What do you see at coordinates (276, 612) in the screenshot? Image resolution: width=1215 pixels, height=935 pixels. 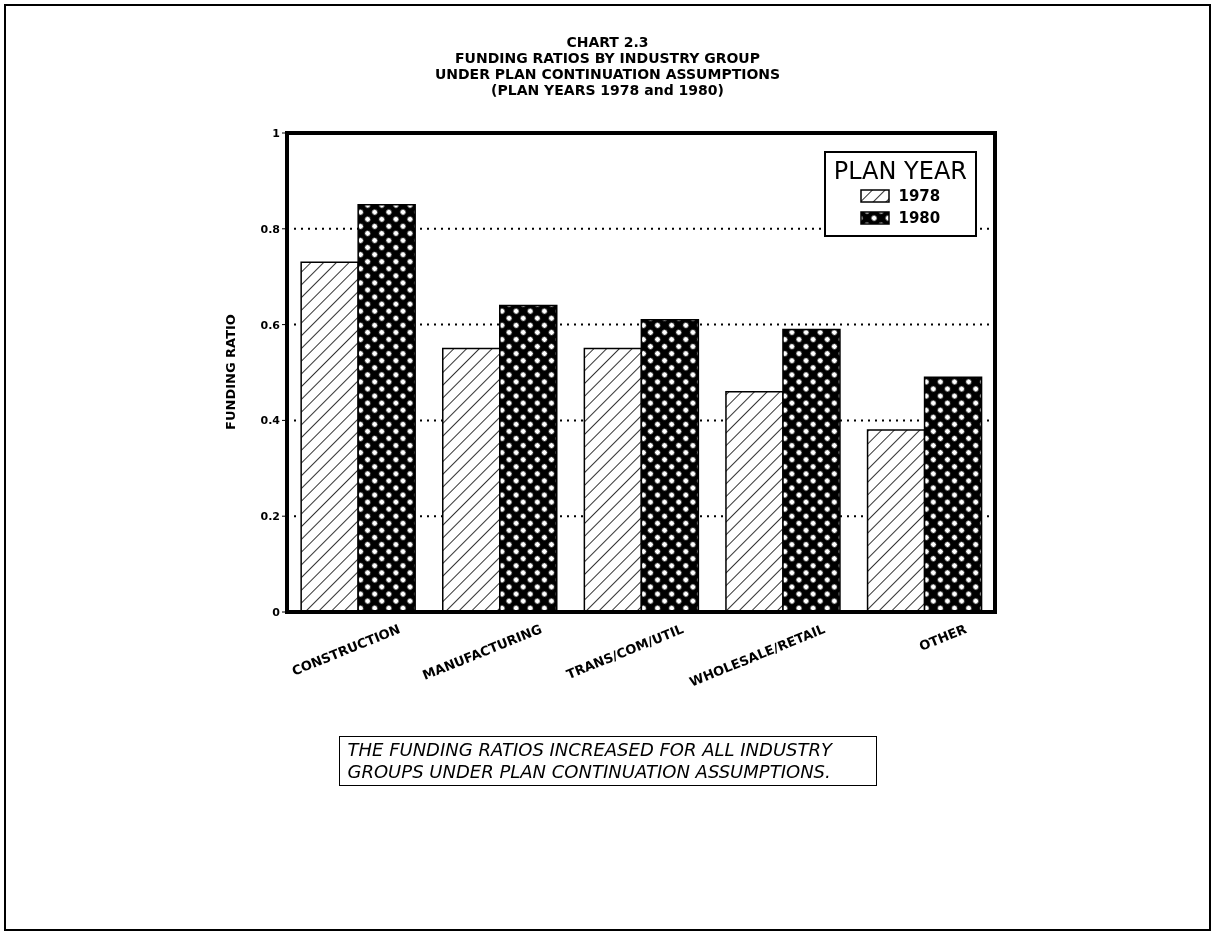 I see `y-tick-label: 0` at bounding box center [276, 612].